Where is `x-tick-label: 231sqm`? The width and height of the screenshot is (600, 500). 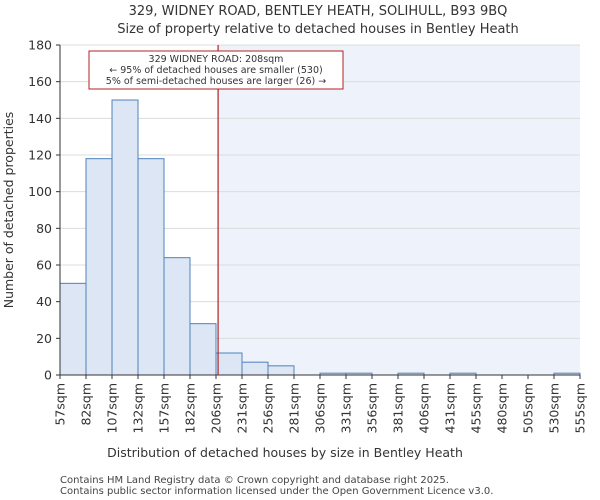
x-tick-label: 231sqm is located at coordinates (242, 408).